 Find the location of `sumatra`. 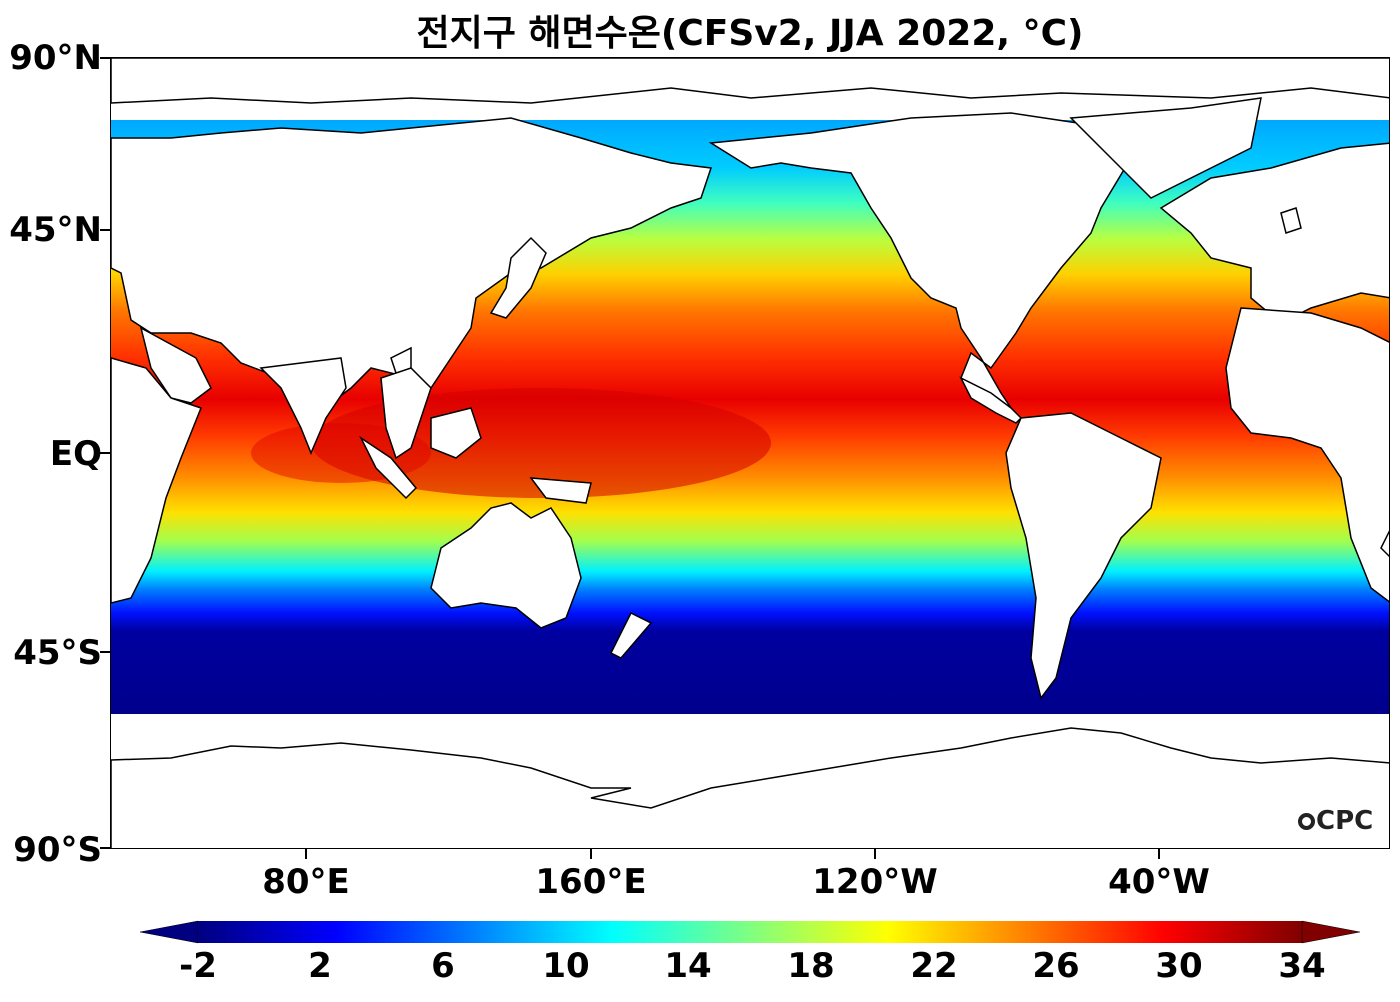

sumatra is located at coordinates (388, 467).